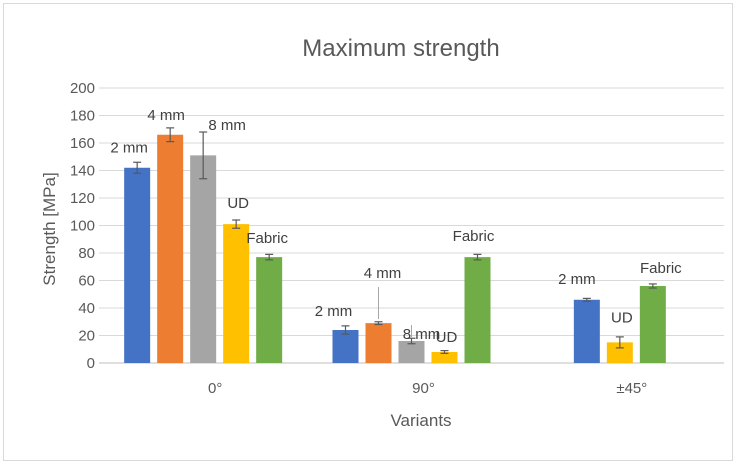 This screenshot has width=738, height=466. Describe the element at coordinates (86, 281) in the screenshot. I see `y-tick-label: 60` at that location.